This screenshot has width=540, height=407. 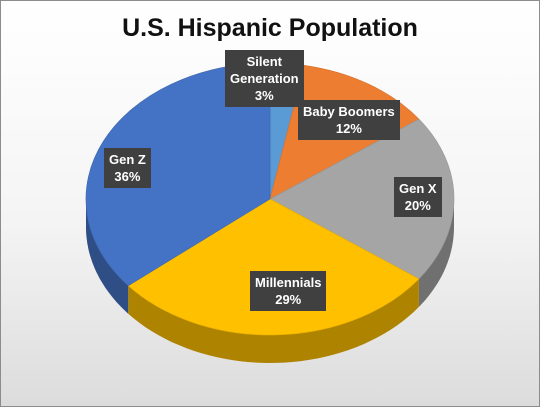 I want to click on slice-side-millennials, so click(x=273, y=320).